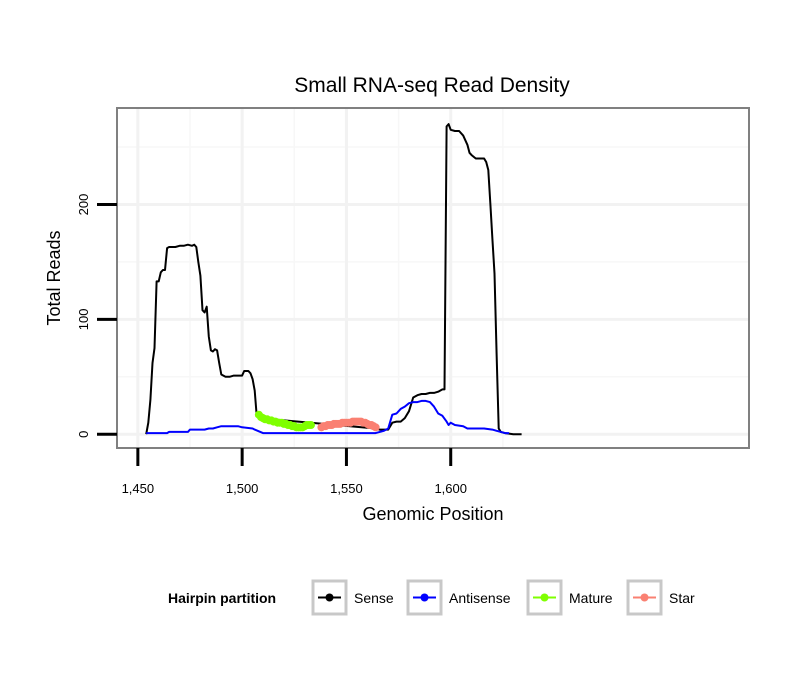 The height and width of the screenshot is (690, 810). I want to click on legend-item-mature: Mature, so click(569, 597).